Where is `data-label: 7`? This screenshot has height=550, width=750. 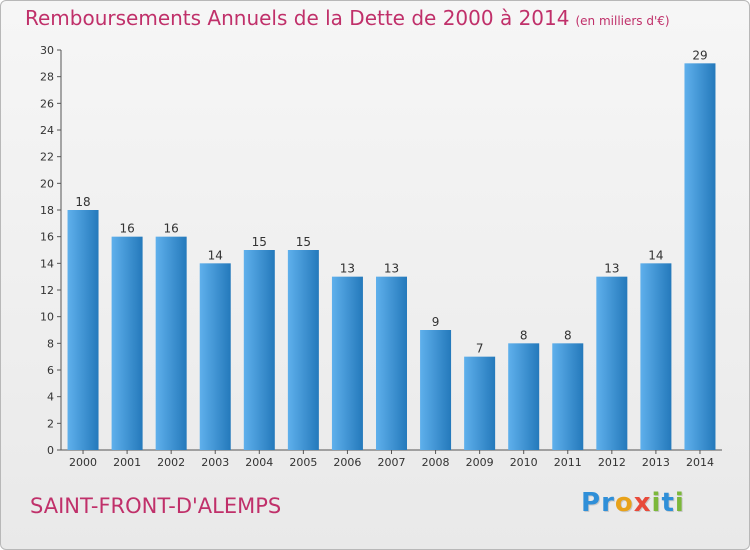 data-label: 7 is located at coordinates (480, 349).